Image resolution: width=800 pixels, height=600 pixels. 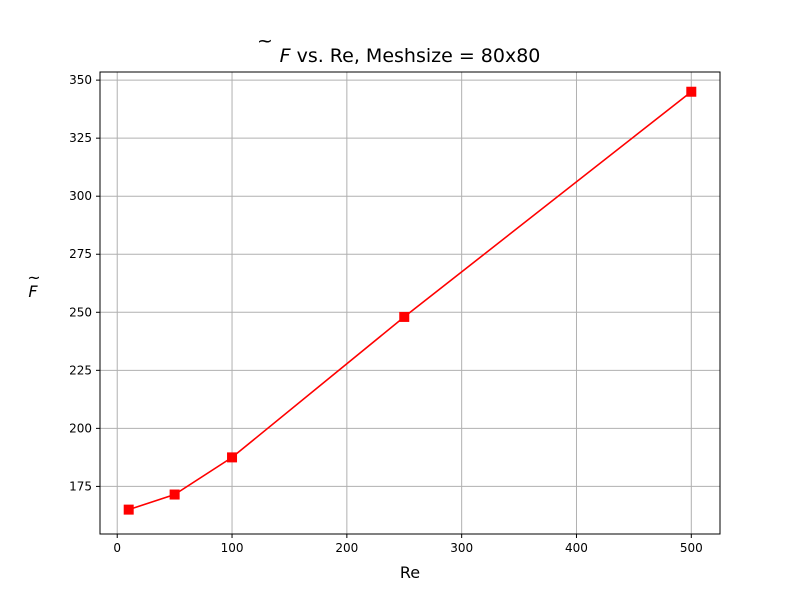 What do you see at coordinates (410, 572) in the screenshot?
I see `x-axis-label: Re` at bounding box center [410, 572].